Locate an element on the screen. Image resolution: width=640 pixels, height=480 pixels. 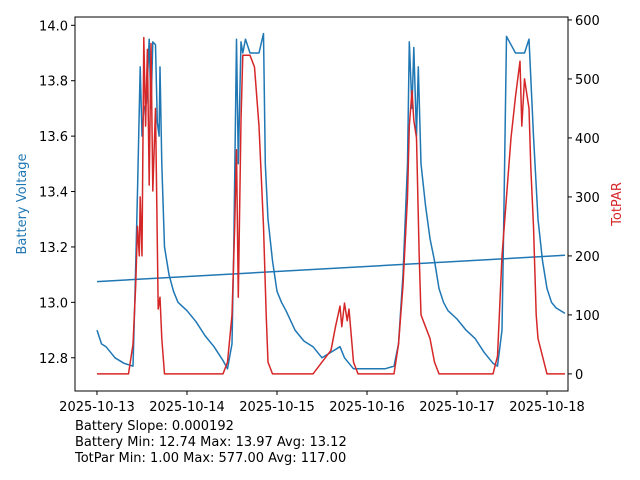
right-tick-label: 400 is located at coordinates (587, 139).